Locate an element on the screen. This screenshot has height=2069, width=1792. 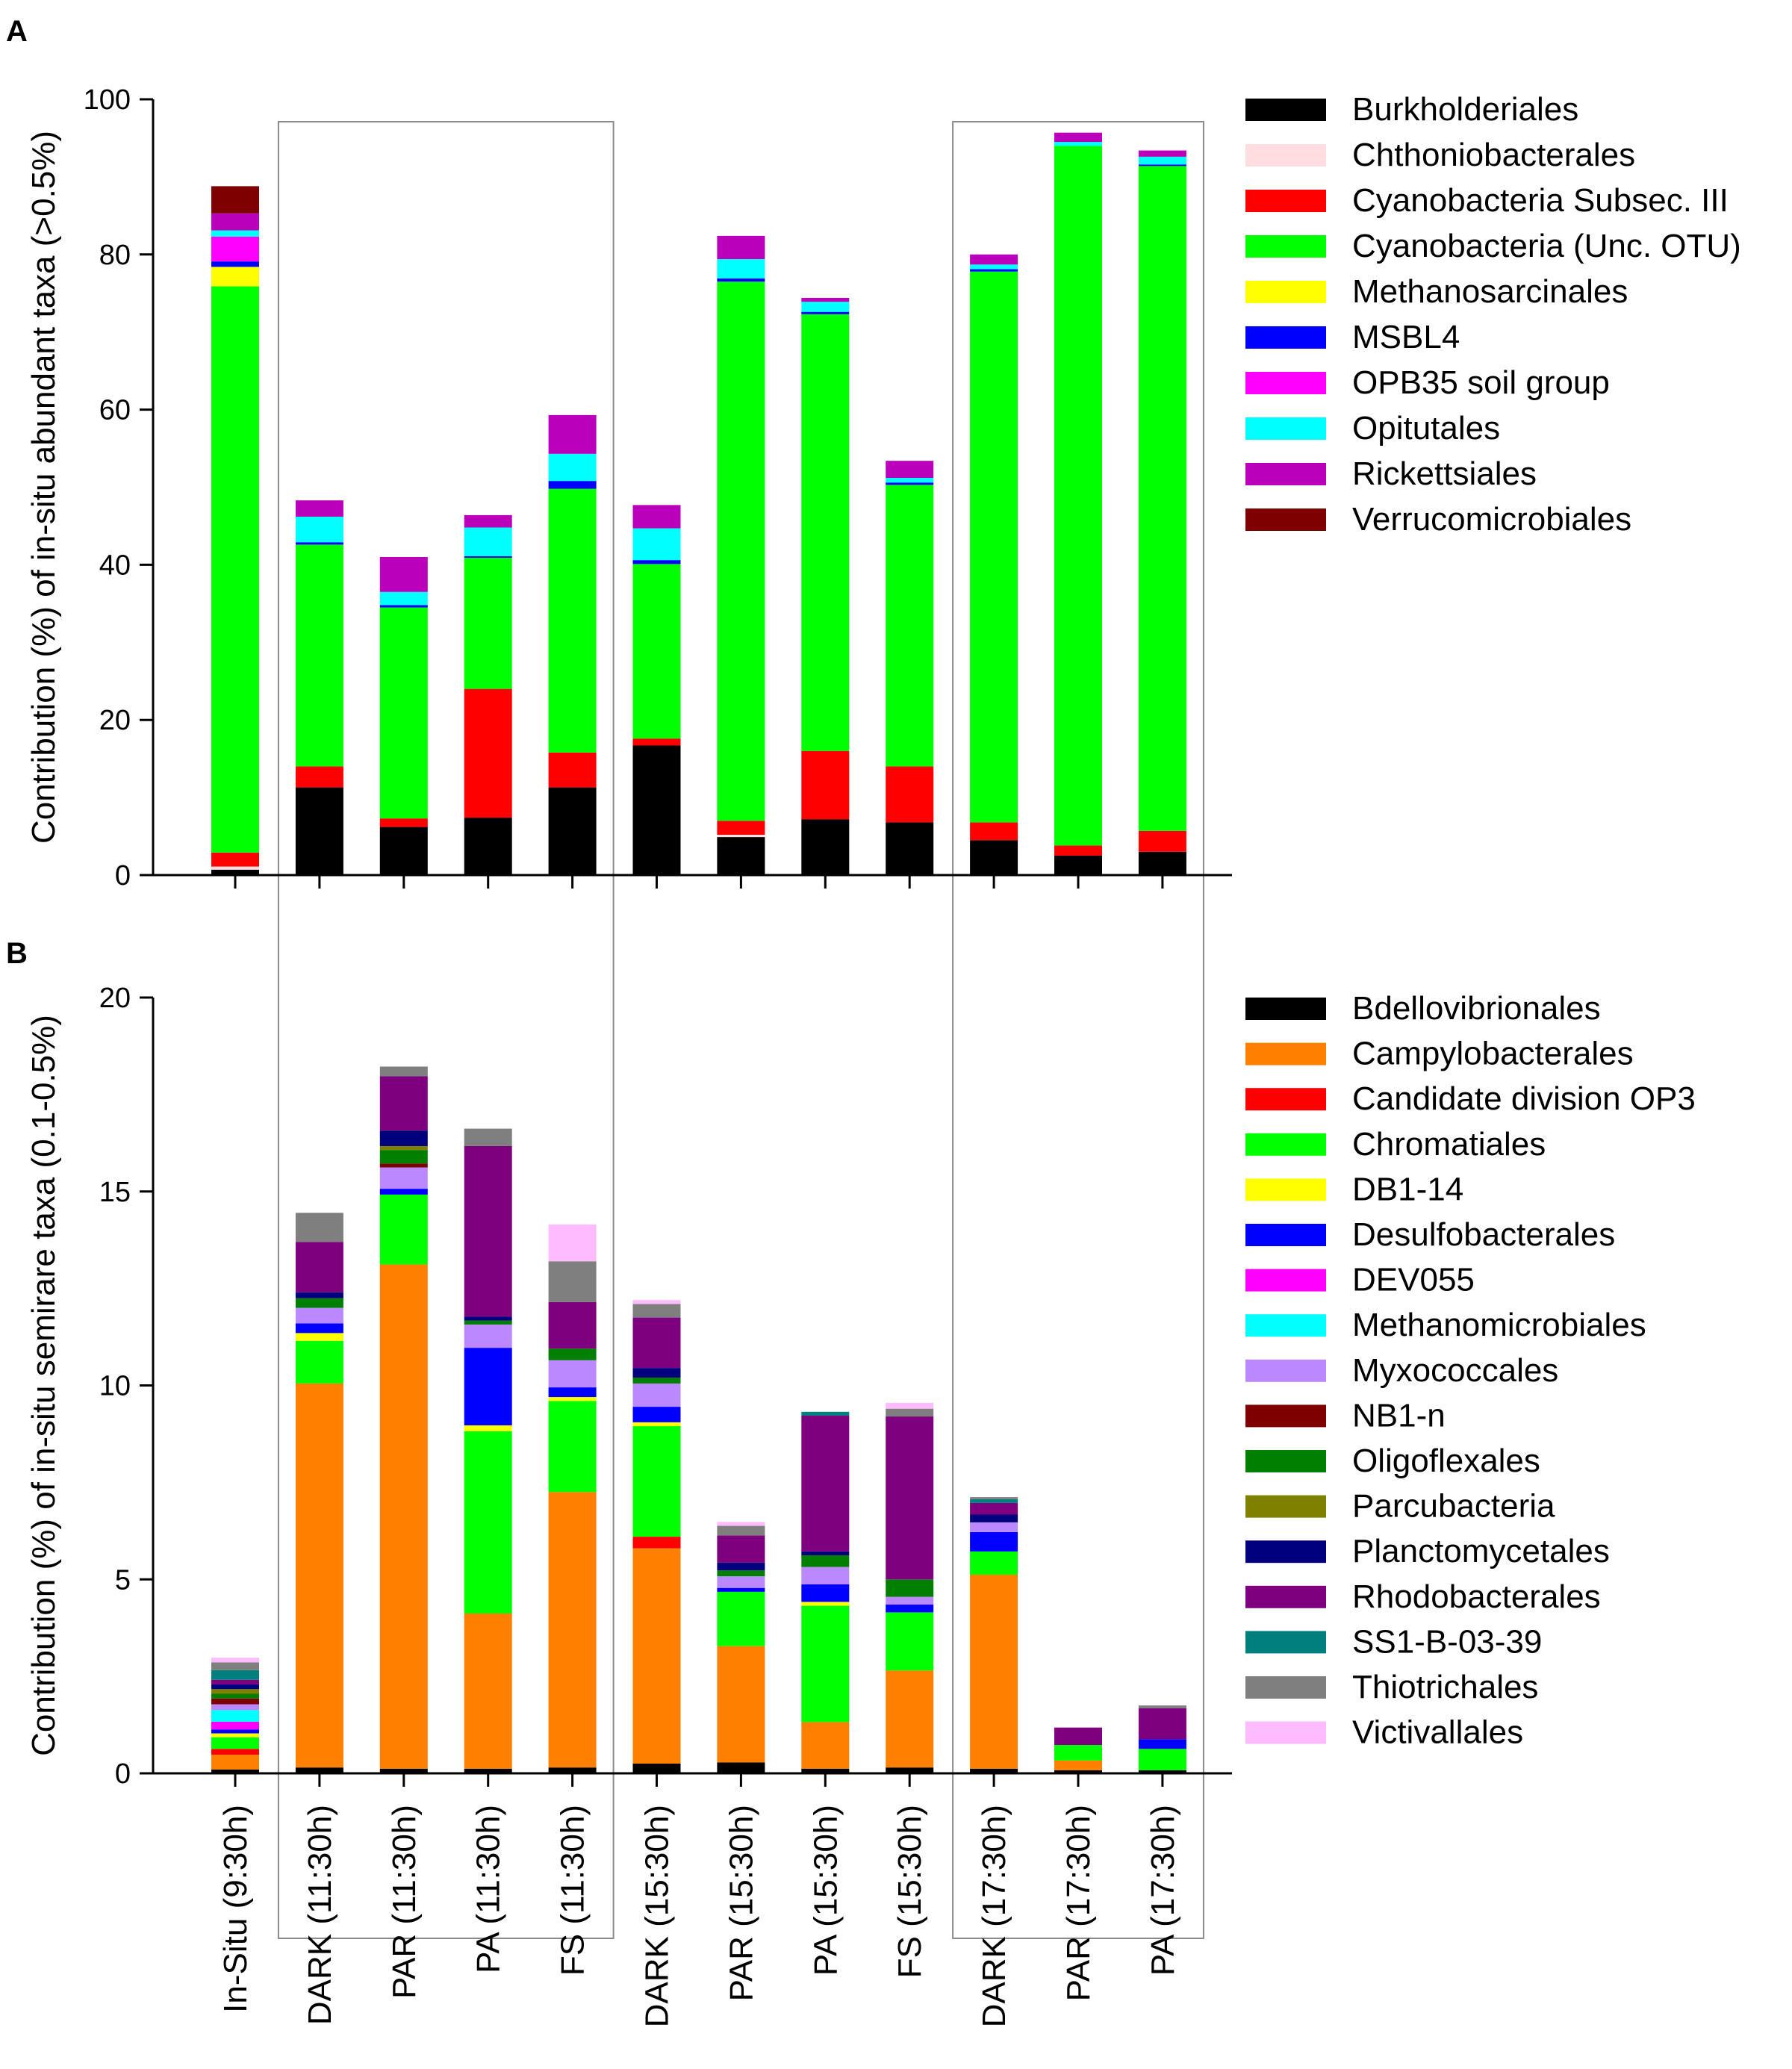
bar-segment-dev055 is located at coordinates (235, 1725).